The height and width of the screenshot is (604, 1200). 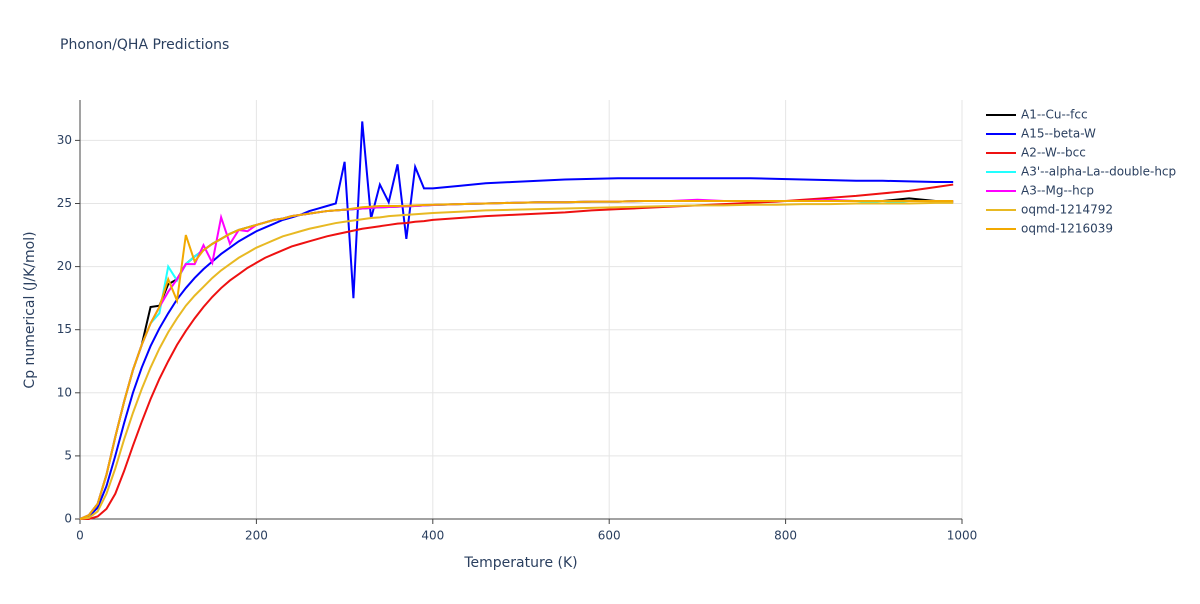 I want to click on x-tick-label: 400, so click(x=432, y=536).